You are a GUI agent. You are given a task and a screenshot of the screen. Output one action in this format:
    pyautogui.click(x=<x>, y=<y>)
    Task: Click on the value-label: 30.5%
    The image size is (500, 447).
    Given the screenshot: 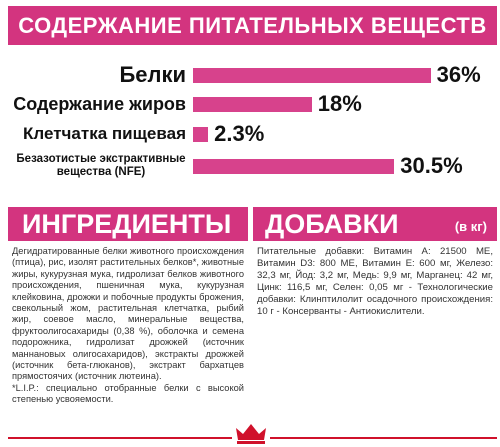 What is the action you would take?
    pyautogui.click(x=431, y=165)
    